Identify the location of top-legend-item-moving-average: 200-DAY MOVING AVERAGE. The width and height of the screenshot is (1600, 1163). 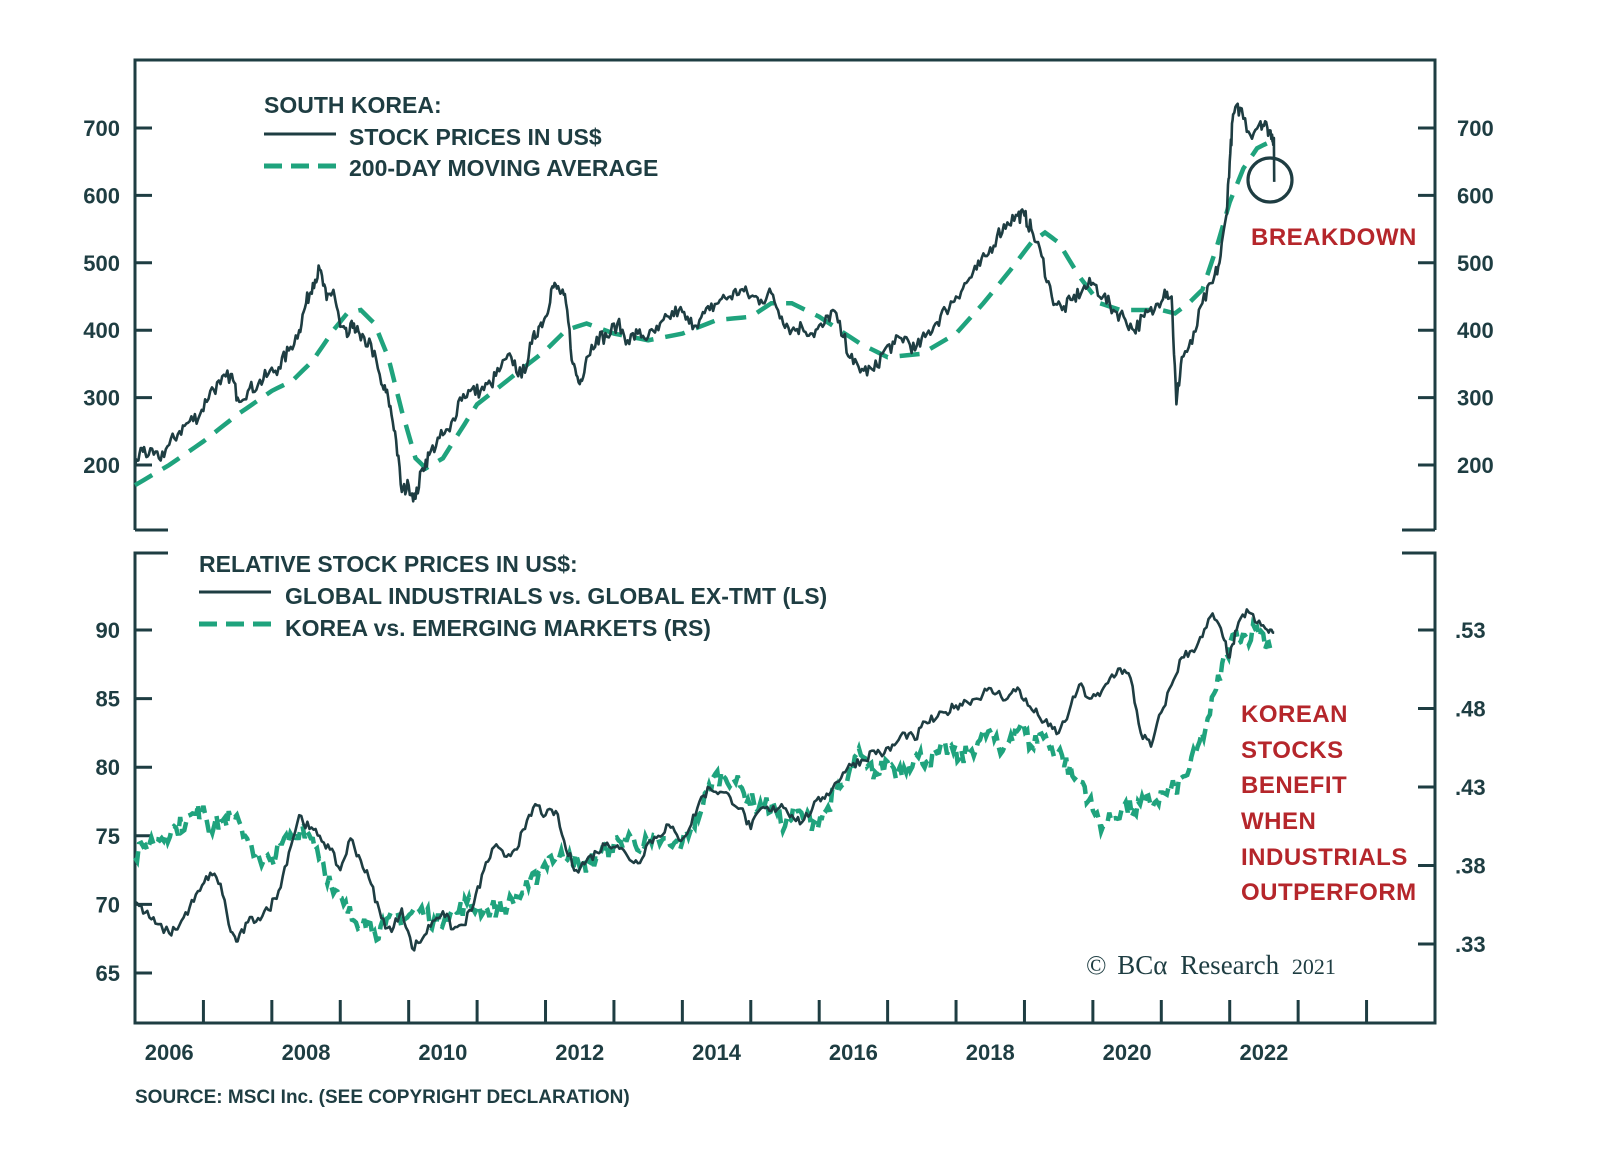
(503, 168).